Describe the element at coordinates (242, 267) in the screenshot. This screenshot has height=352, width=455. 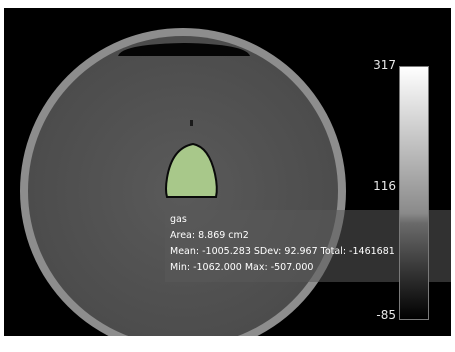
I see `roi-range: Min: -1062.000 Max: -507.000` at that location.